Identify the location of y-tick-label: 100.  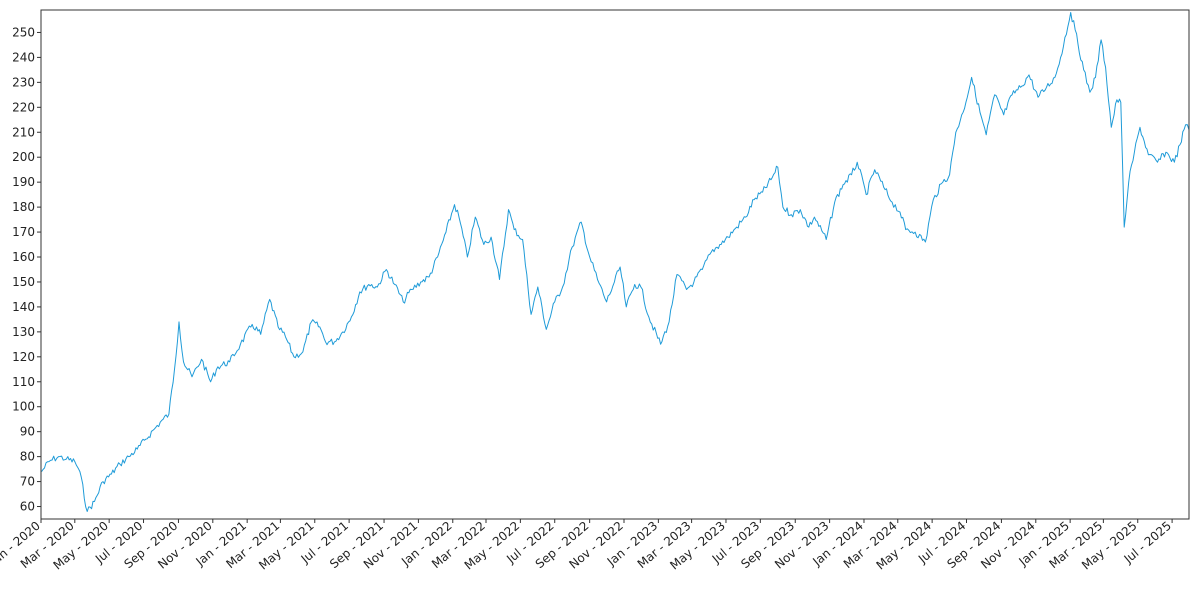
(23, 407).